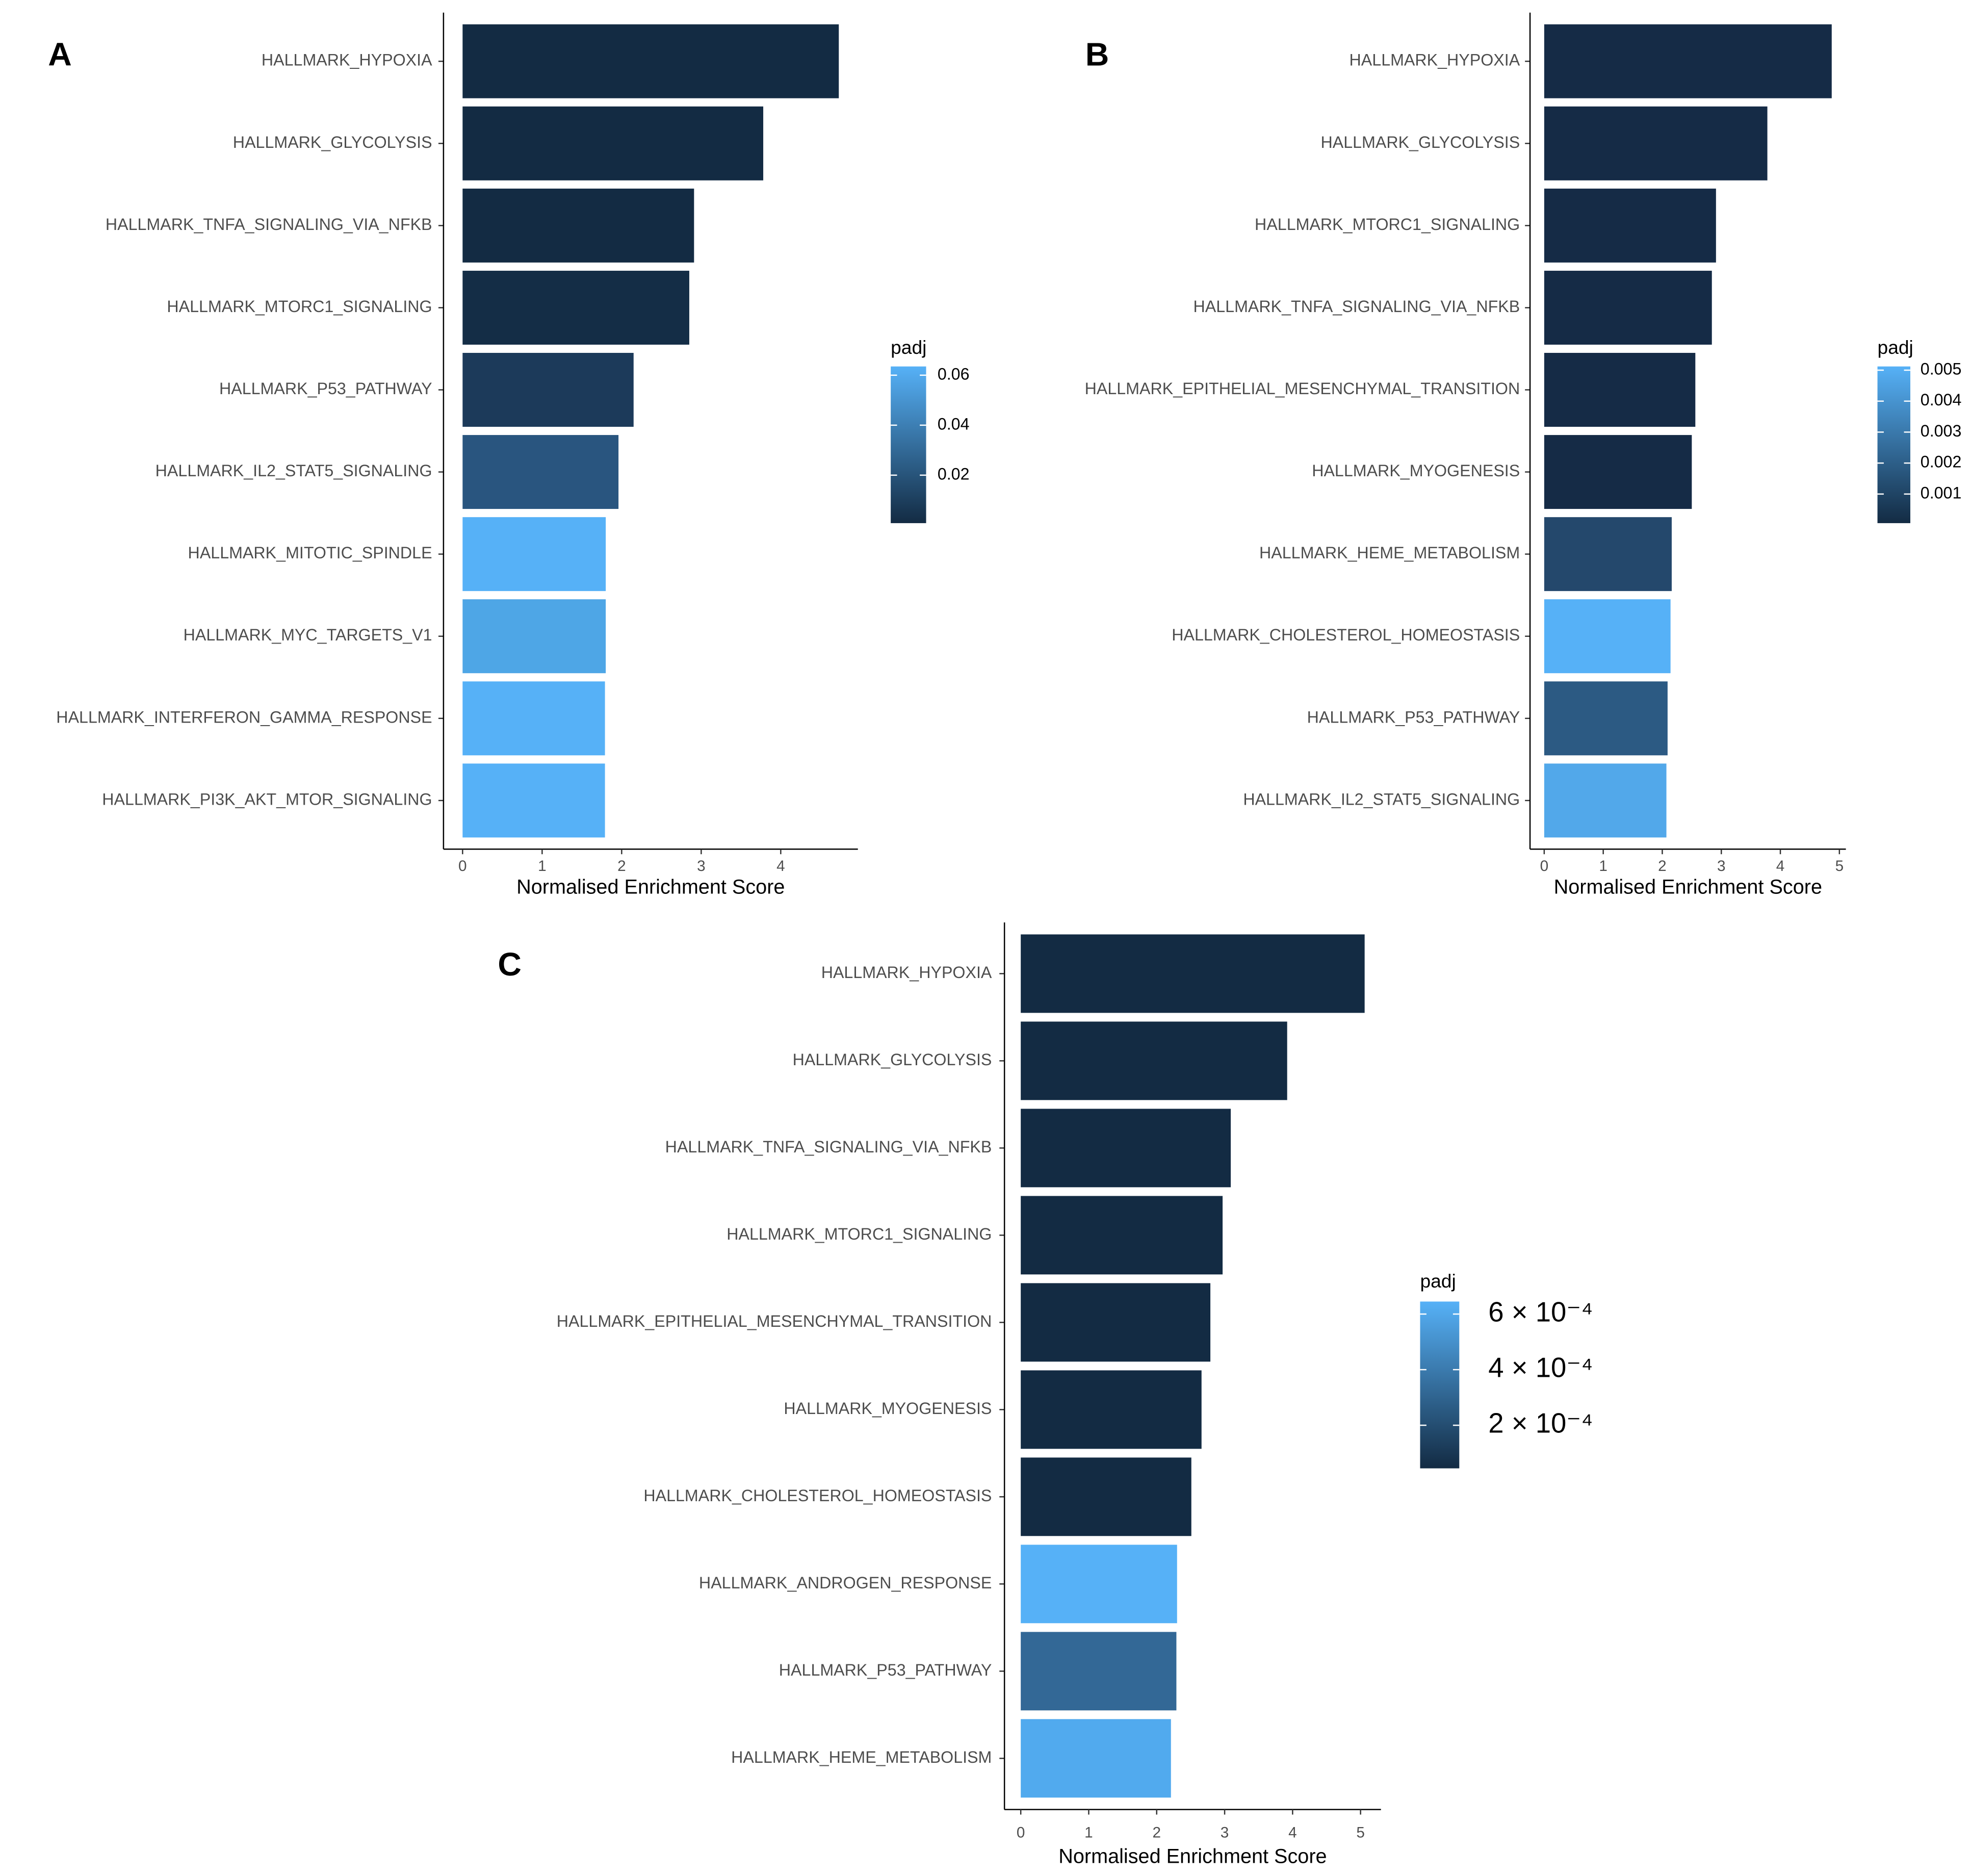  Describe the element at coordinates (510, 965) in the screenshot. I see `panel-label: C` at that location.